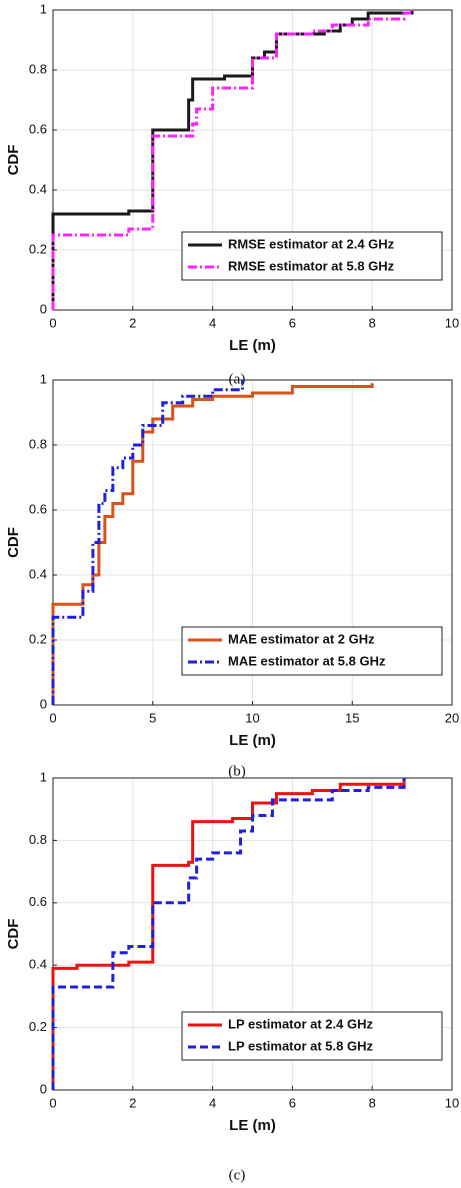 This screenshot has height=1188, width=461. Describe the element at coordinates (300, 1023) in the screenshot. I see `legend-label: LP estimator at 2.4 GHz` at that location.